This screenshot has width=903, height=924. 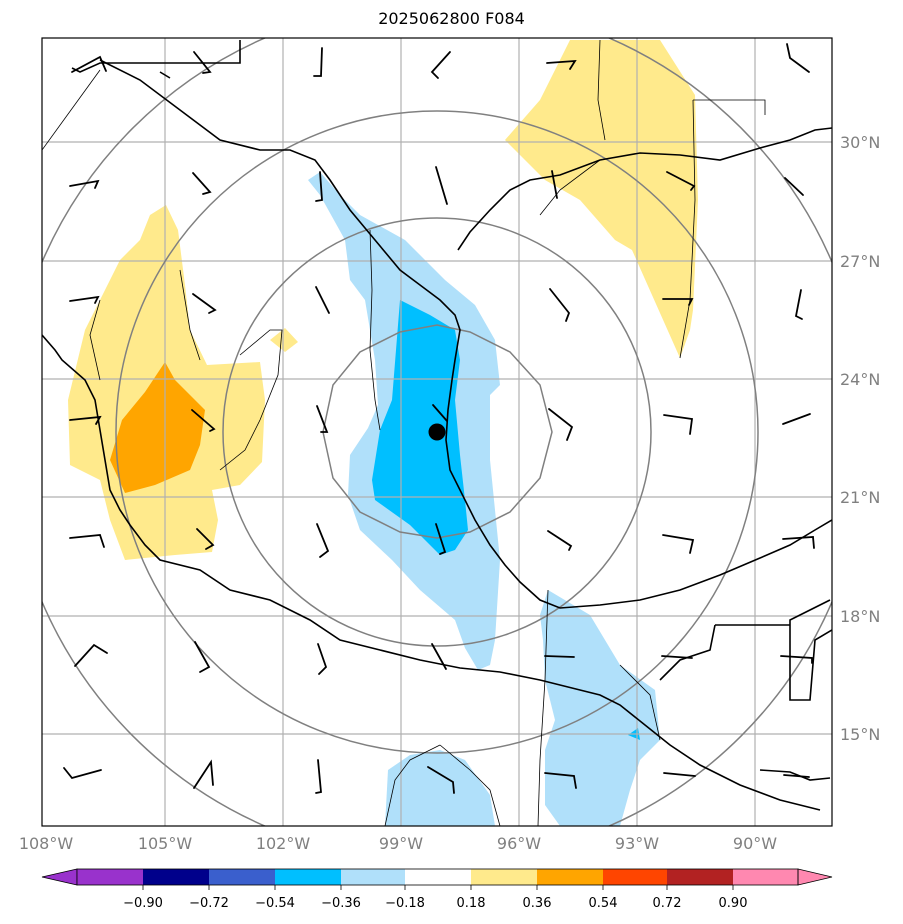 I want to click on latitude-labels: 30°N 27°N 24°N 21°N 18°N 15°N, so click(x=860, y=438).